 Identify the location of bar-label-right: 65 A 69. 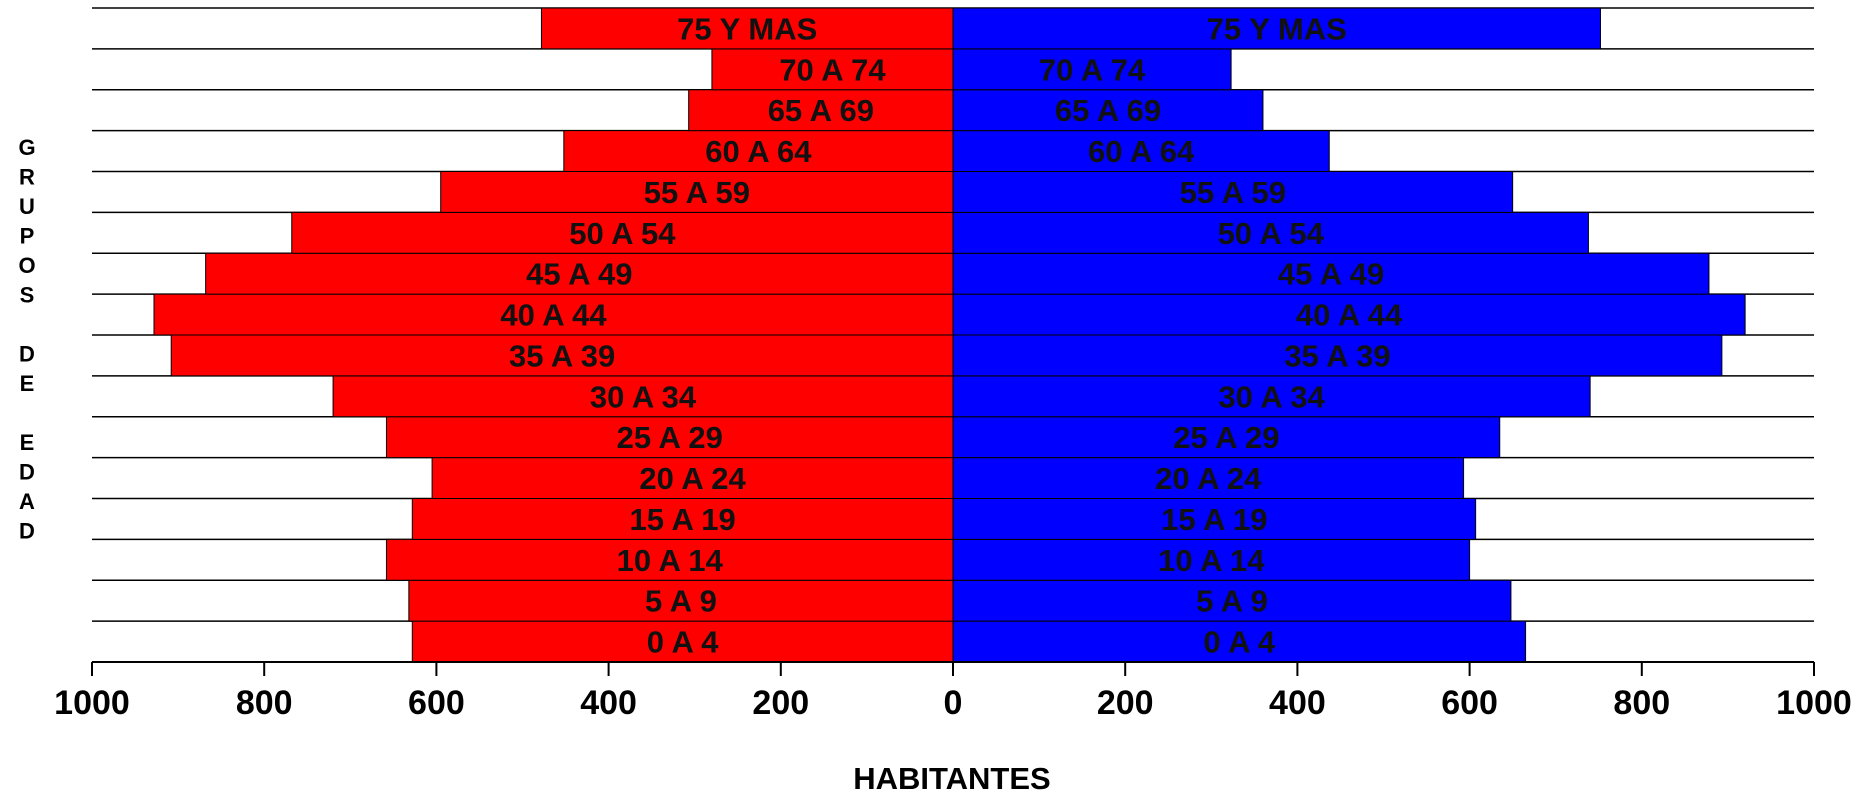
(1108, 110).